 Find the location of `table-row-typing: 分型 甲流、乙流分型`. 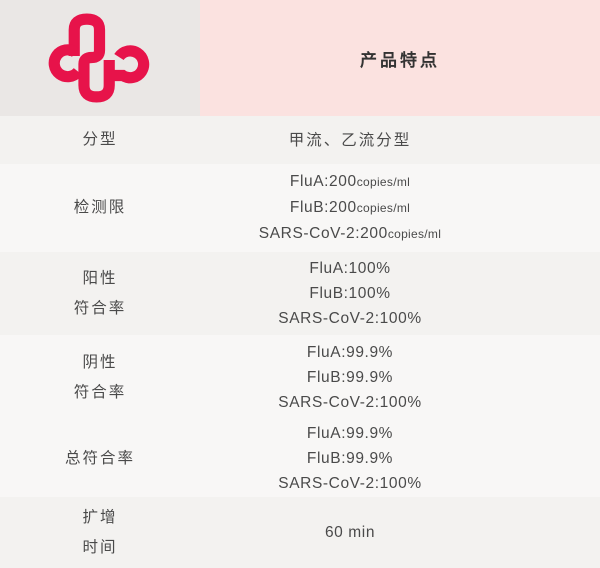

table-row-typing: 分型 甲流、乙流分型 is located at coordinates (300, 140).